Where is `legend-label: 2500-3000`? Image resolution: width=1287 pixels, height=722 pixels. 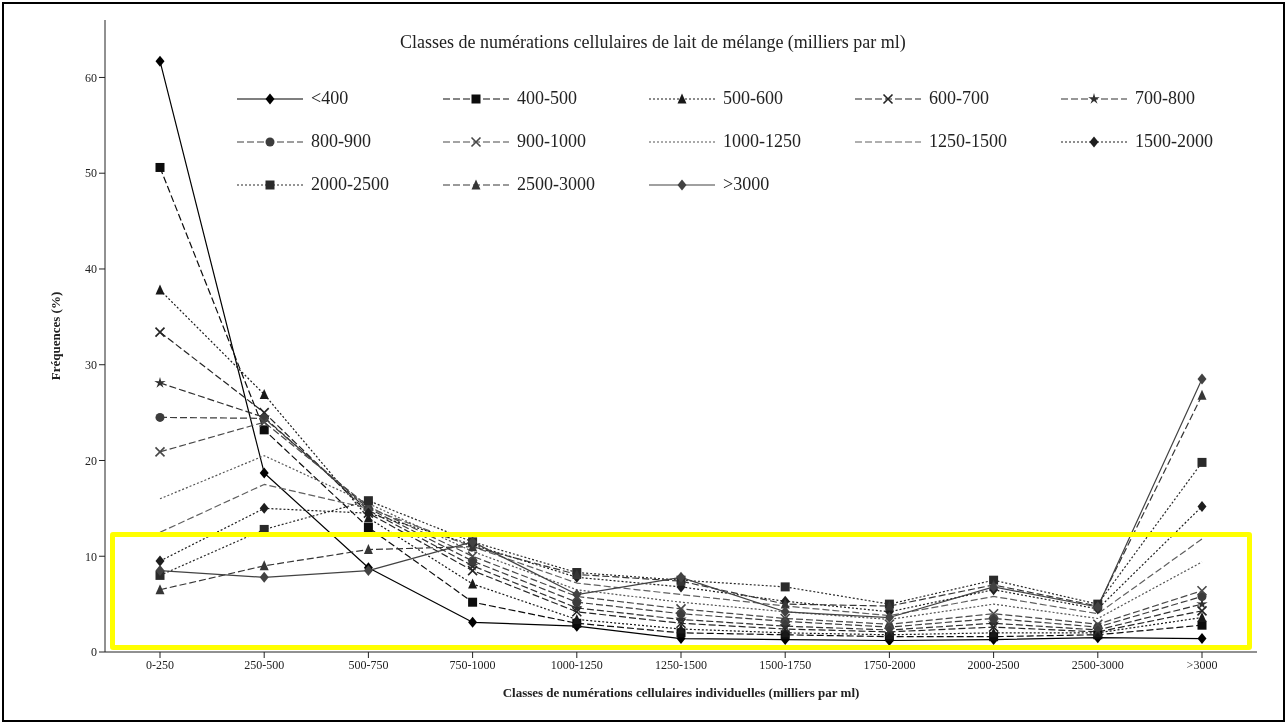
legend-label: 2500-3000 is located at coordinates (556, 184).